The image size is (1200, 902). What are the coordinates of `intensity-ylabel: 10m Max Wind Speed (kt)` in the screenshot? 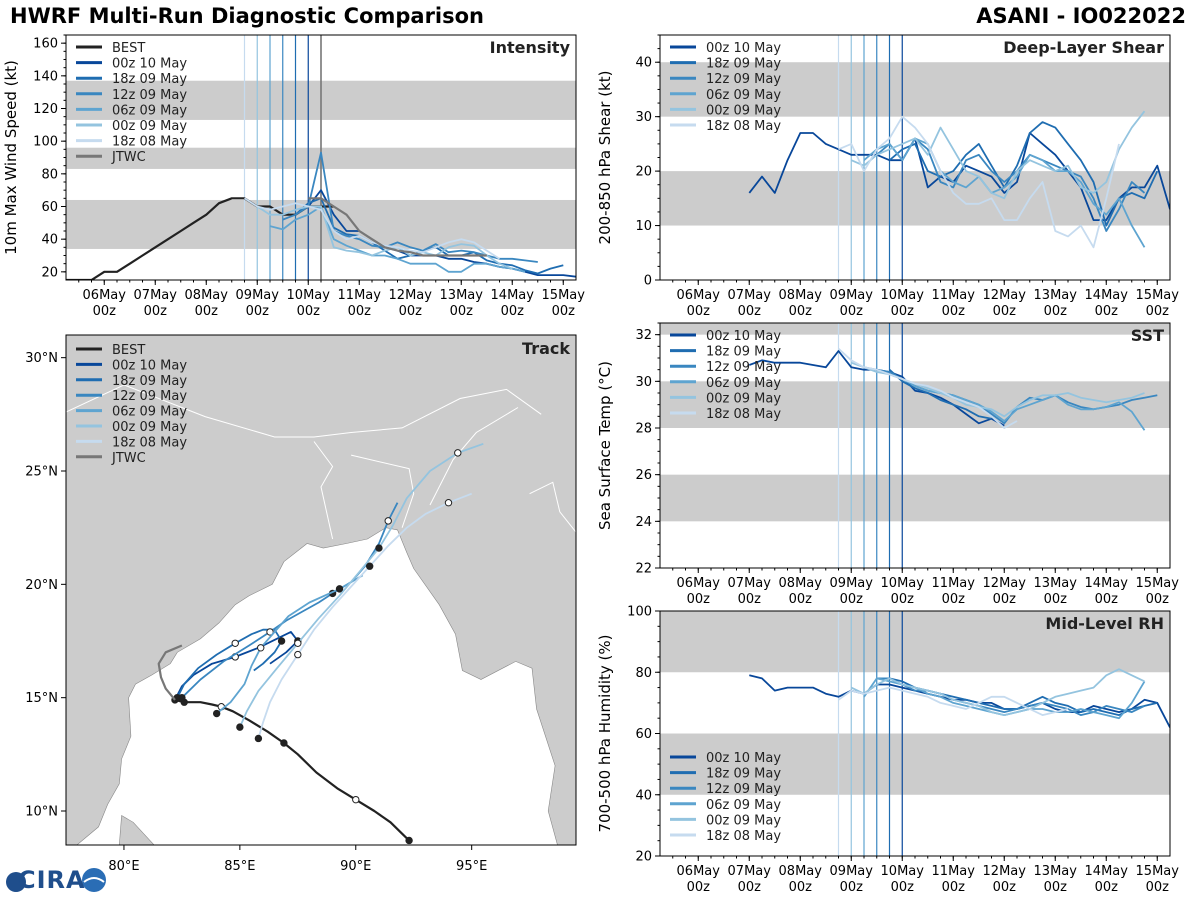 It's located at (11, 157).